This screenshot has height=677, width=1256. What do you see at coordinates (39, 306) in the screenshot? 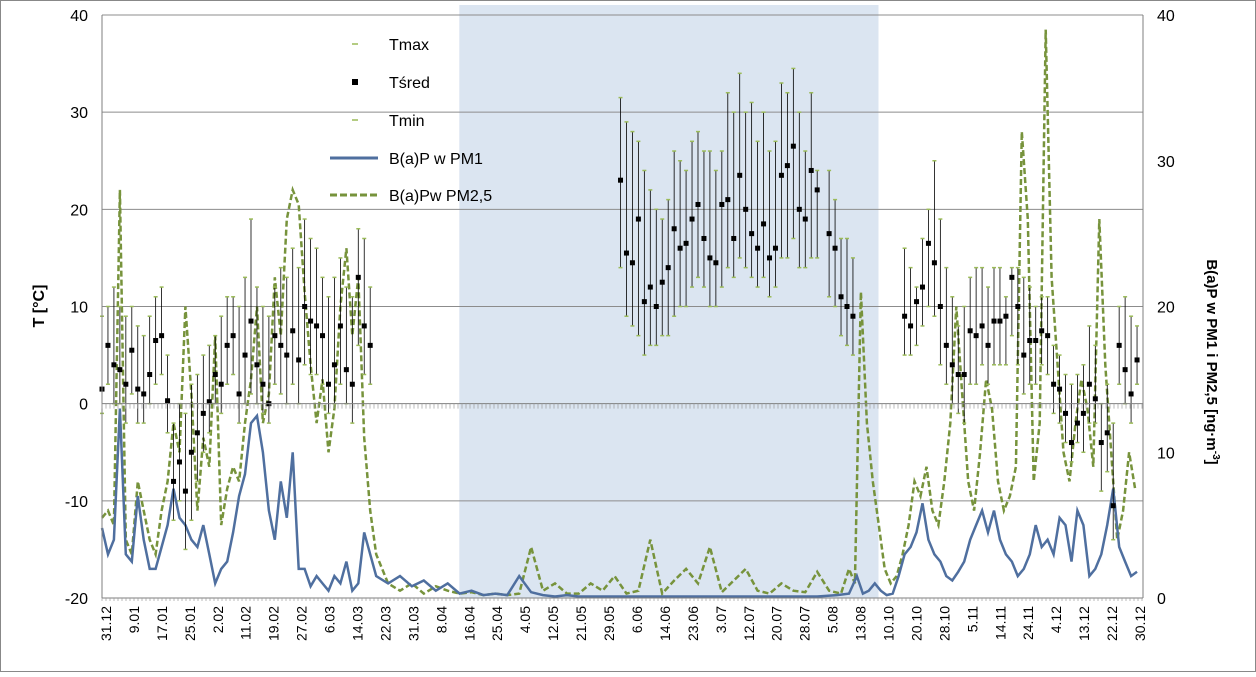
I see `left-axis-label: T [°C]` at bounding box center [39, 306].